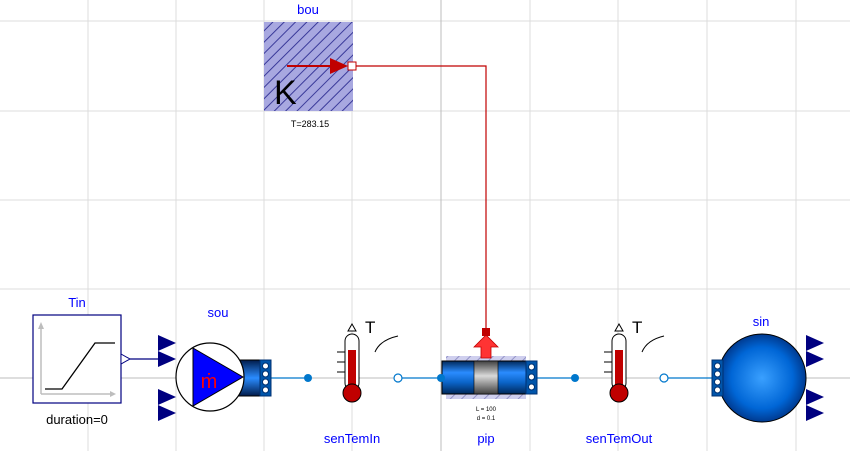  Describe the element at coordinates (218, 312) in the screenshot. I see `sou-label: sou` at that location.